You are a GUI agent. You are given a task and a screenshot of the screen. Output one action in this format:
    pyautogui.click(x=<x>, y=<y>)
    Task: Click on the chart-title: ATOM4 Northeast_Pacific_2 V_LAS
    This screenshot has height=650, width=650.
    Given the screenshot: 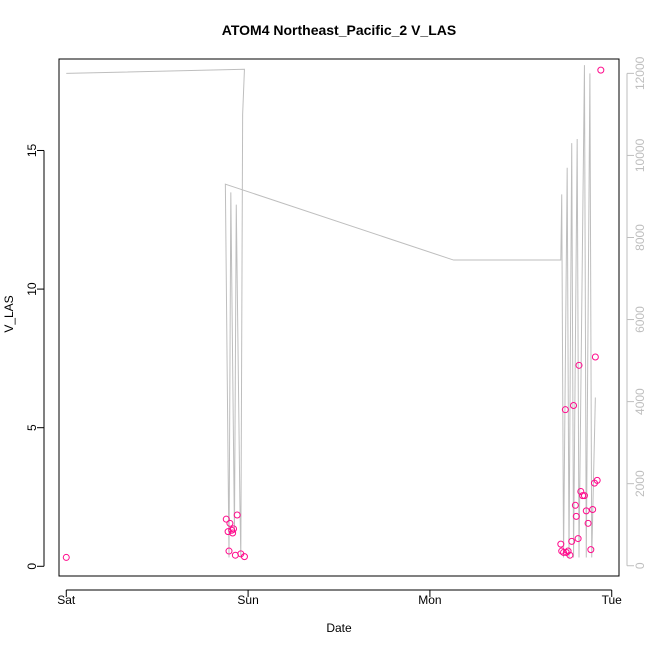 What is the action you would take?
    pyautogui.click(x=339, y=30)
    